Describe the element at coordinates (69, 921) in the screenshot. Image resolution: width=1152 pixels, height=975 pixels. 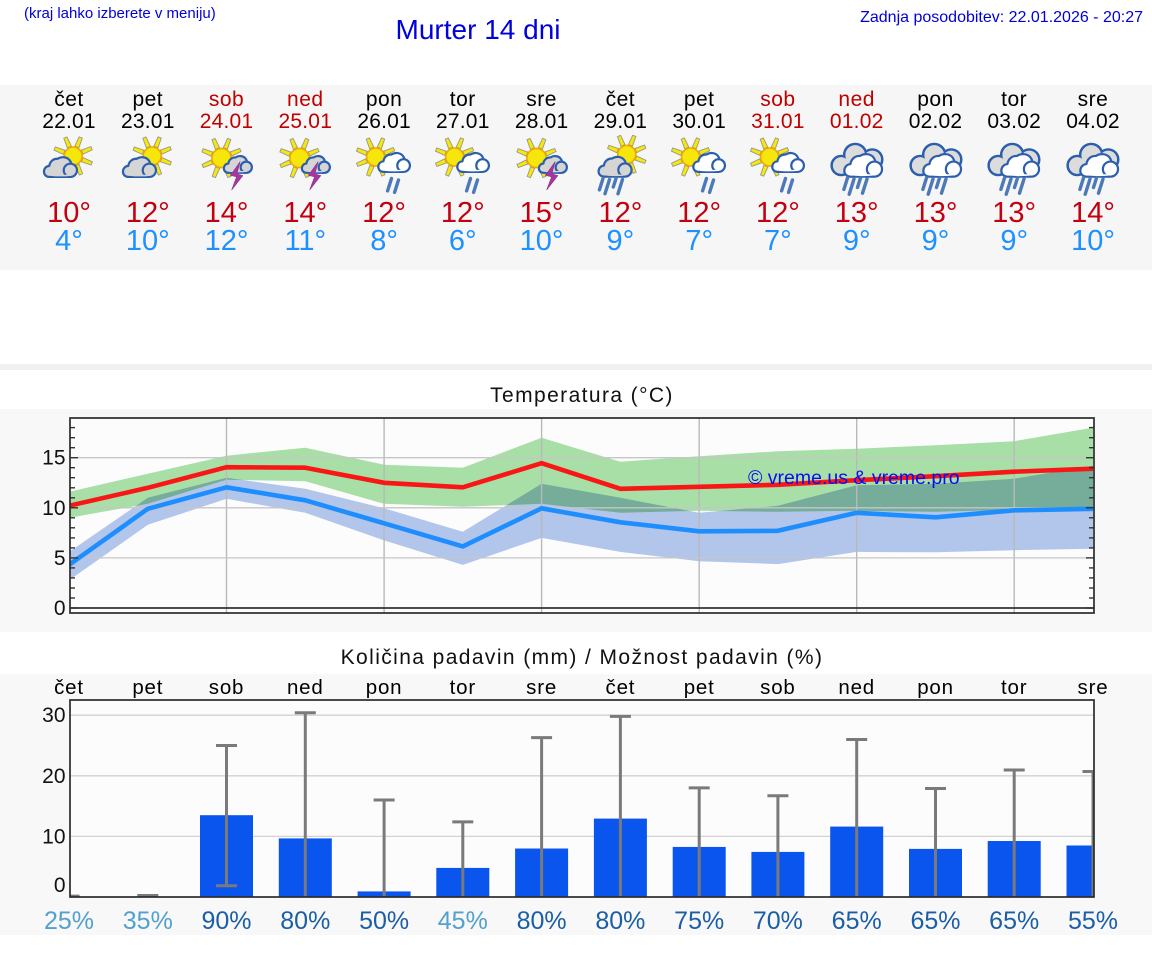
I see `svg-text: 25%` at that location.